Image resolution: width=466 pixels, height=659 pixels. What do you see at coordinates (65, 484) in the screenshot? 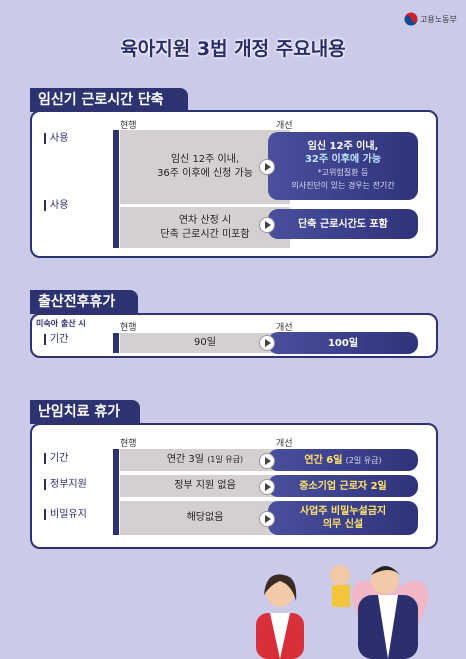
I see `row-label: 정부지원` at bounding box center [65, 484].